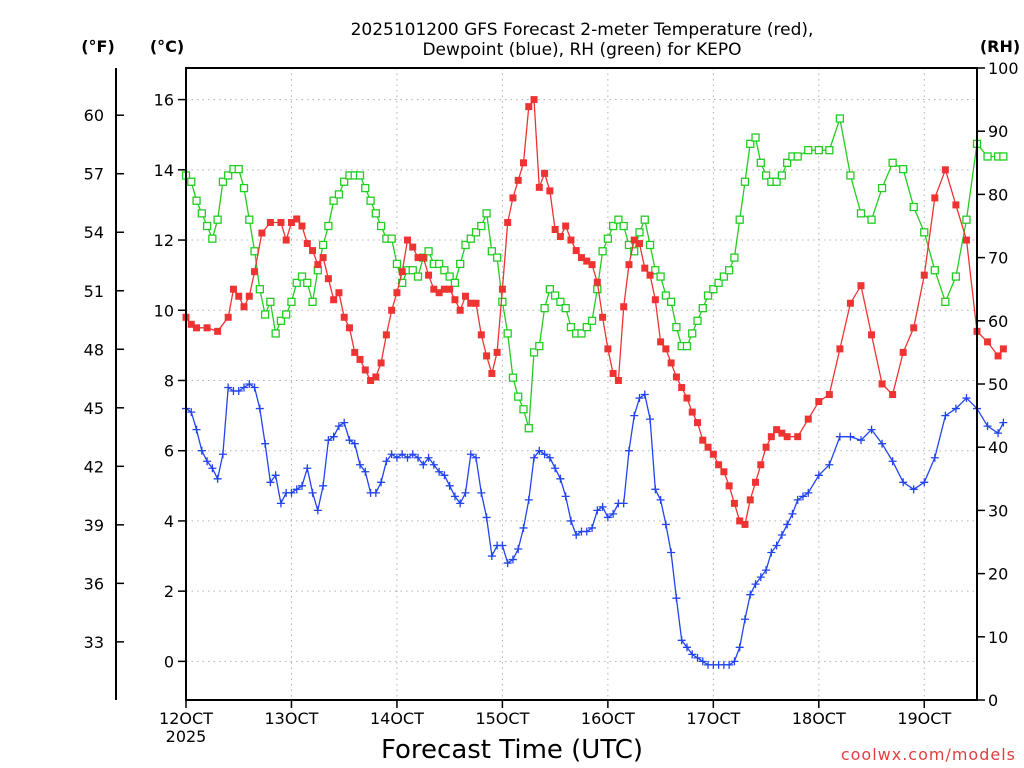 The height and width of the screenshot is (768, 1024). Describe the element at coordinates (608, 718) in the screenshot. I see `x-tick-label: 16OCT` at that location.